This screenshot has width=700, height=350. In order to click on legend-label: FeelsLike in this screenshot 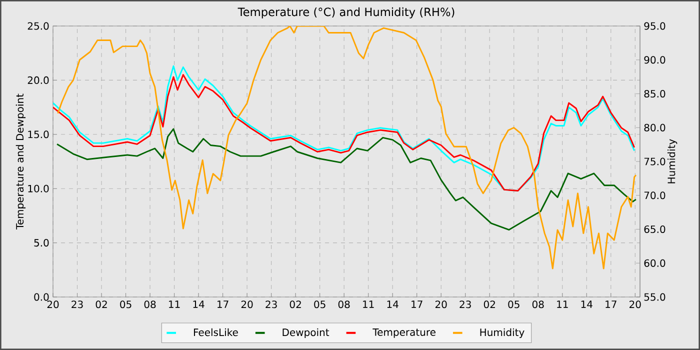, I will do `click(216, 332)`.